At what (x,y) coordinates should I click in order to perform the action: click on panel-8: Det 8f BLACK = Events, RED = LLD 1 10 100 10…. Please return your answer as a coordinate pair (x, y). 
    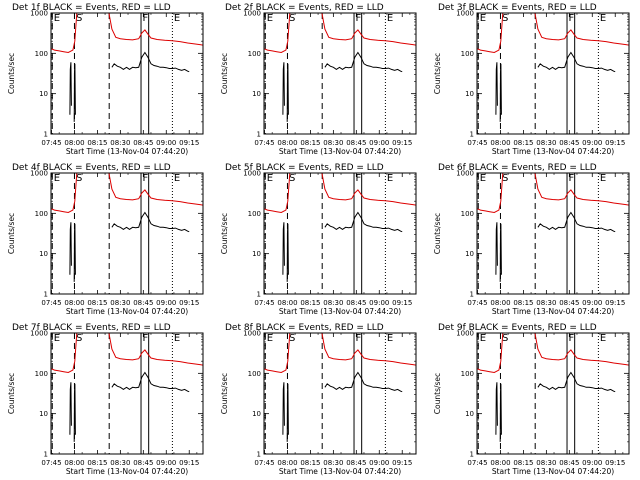
    Looking at the image, I should click on (318, 399).